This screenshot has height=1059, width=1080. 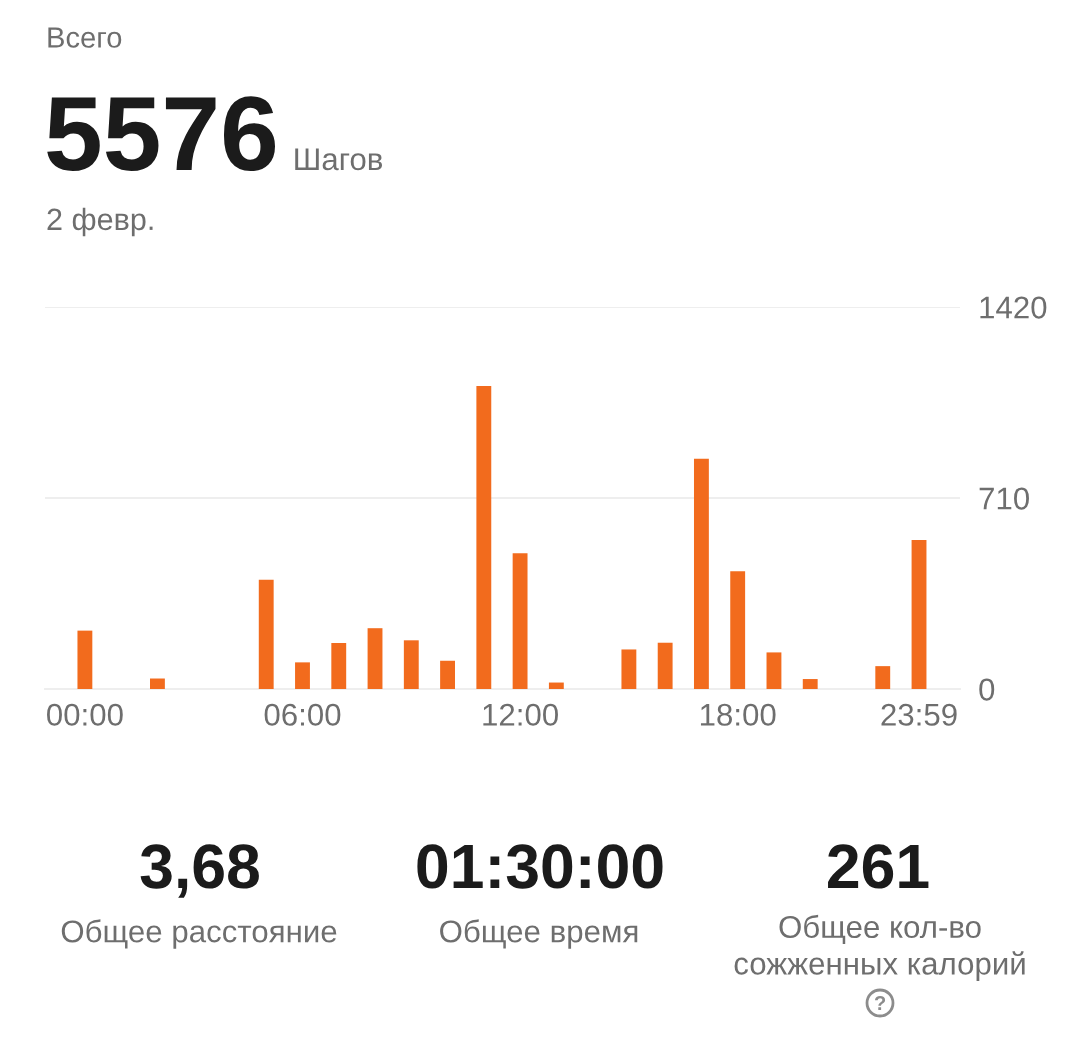 I want to click on text: 261, so click(x=878, y=866).